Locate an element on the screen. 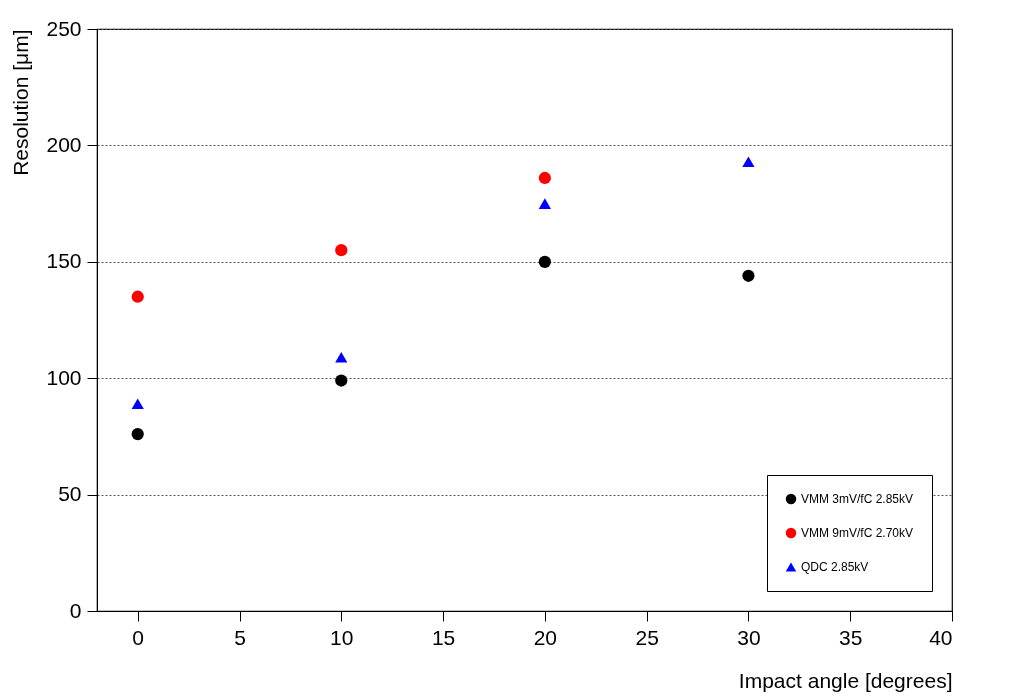  y-tick-label: 250 is located at coordinates (64, 28).